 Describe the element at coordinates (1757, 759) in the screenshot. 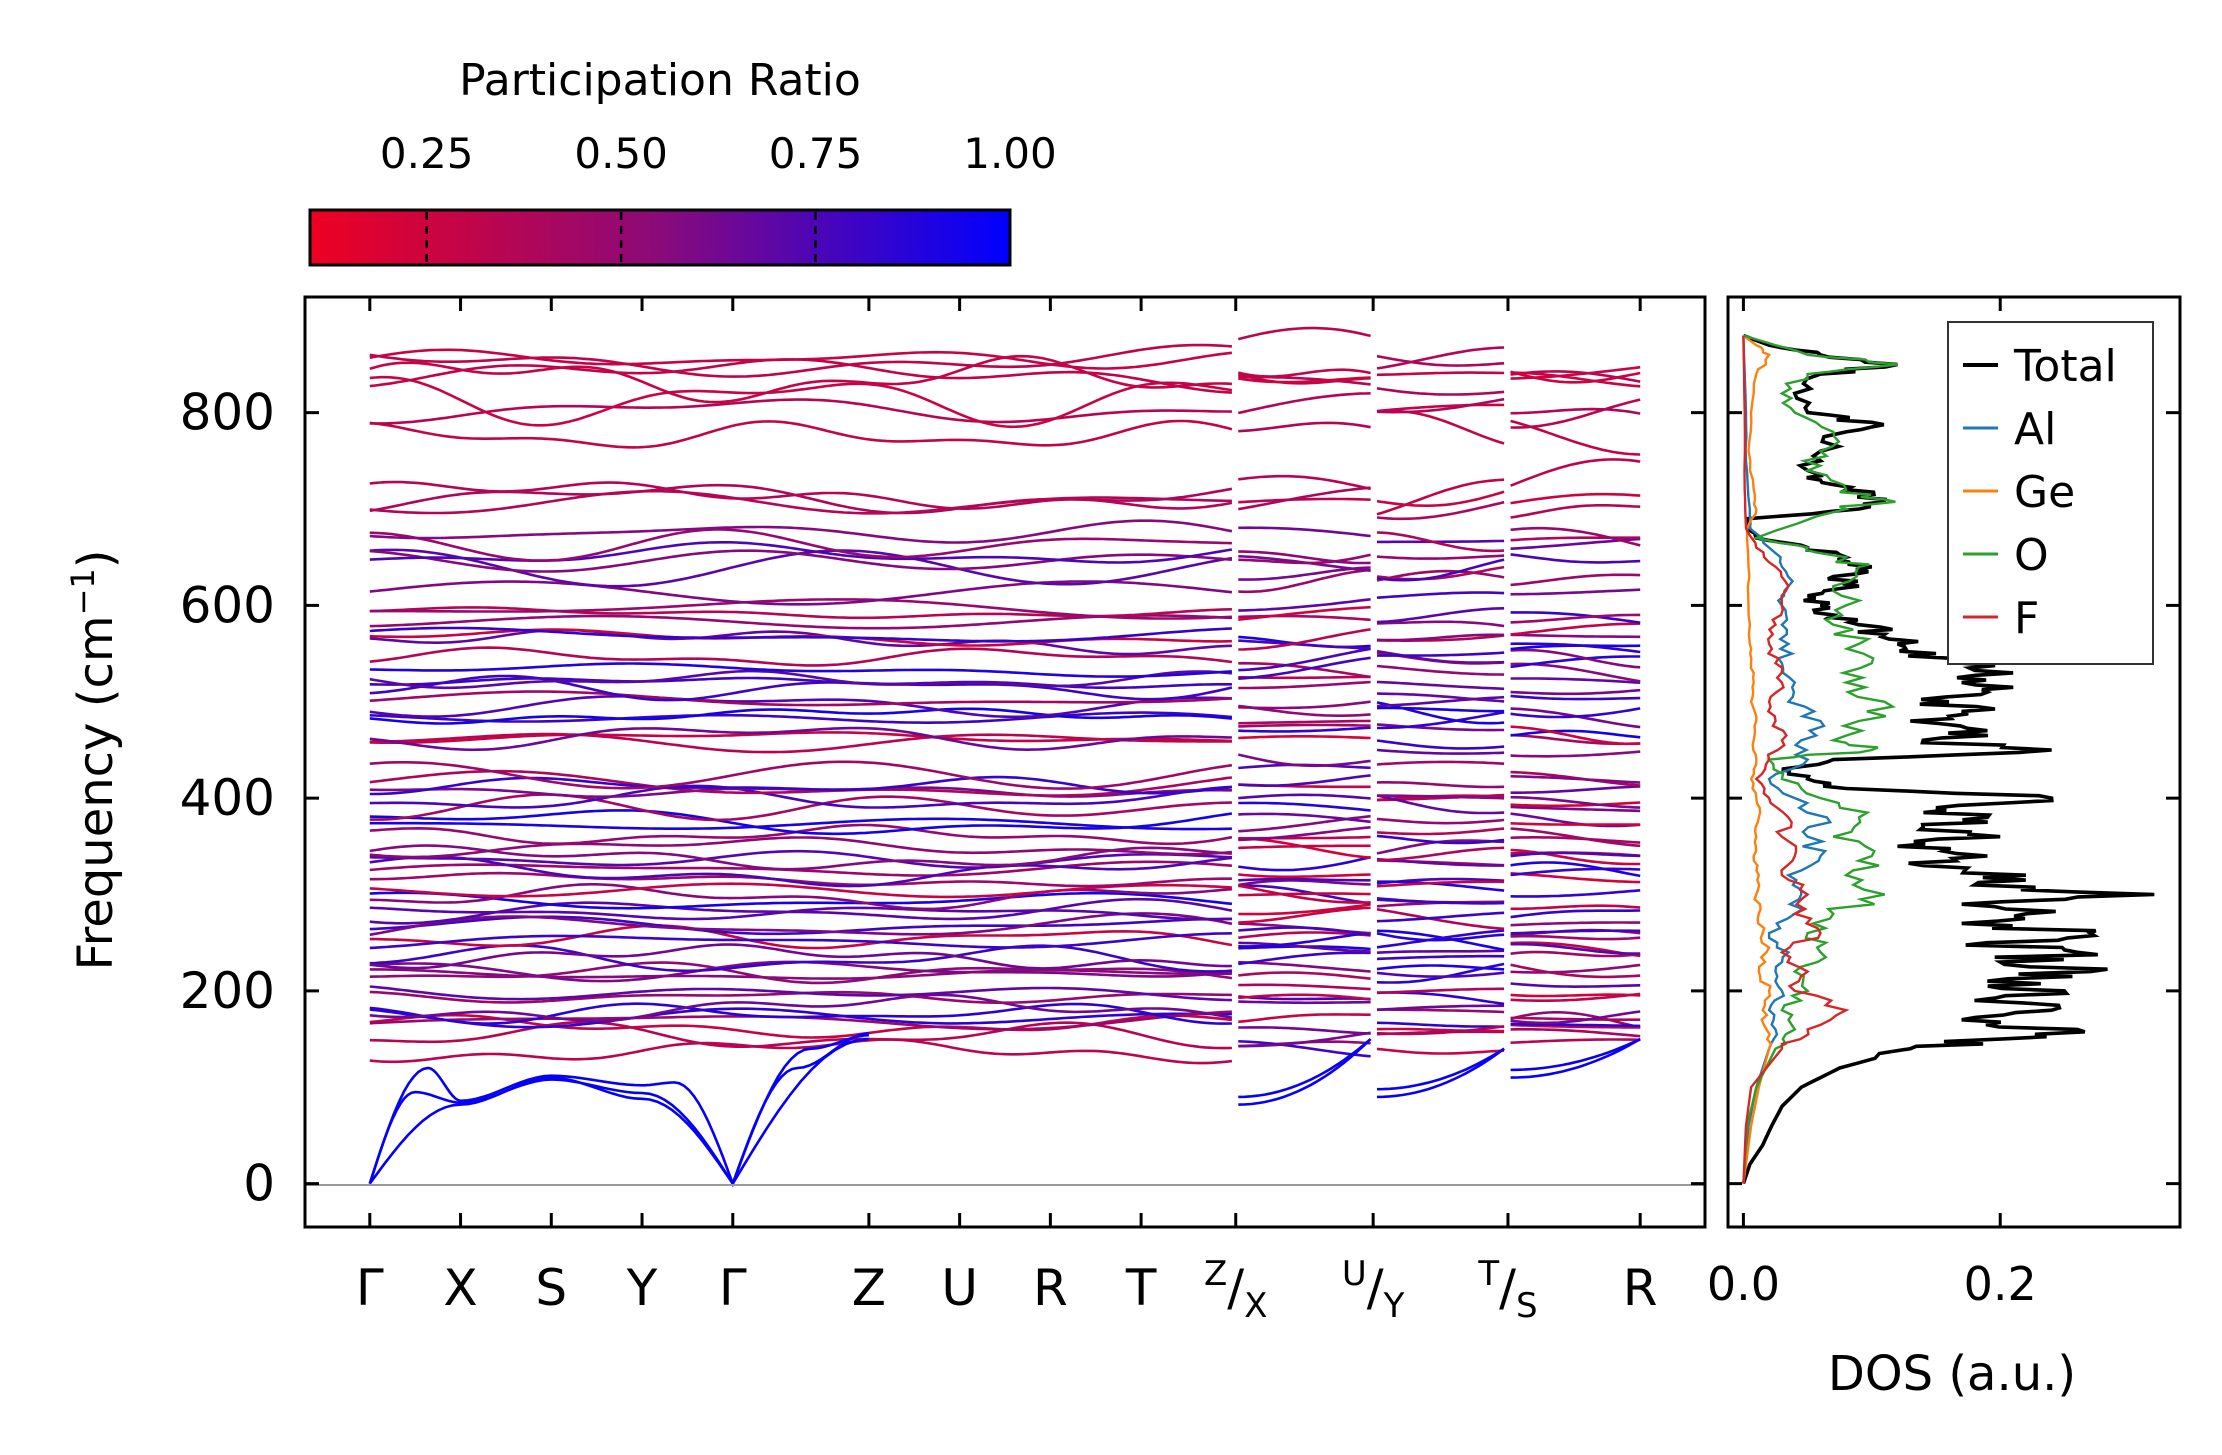

I see `dos-series-ge` at that location.